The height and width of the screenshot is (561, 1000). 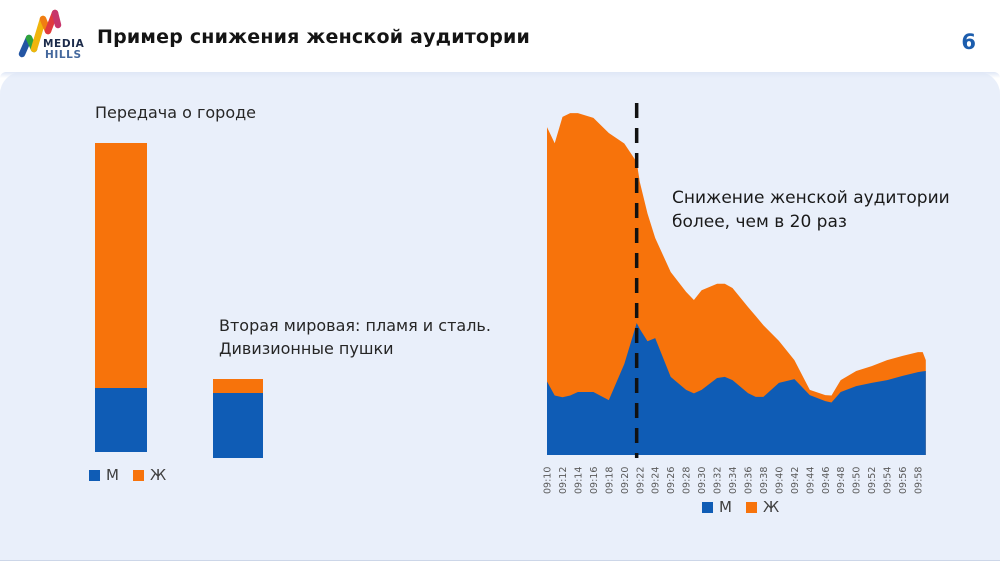 What do you see at coordinates (811, 198) in the screenshot?
I see `annotation-line1: Снижение женской аудитории` at bounding box center [811, 198].